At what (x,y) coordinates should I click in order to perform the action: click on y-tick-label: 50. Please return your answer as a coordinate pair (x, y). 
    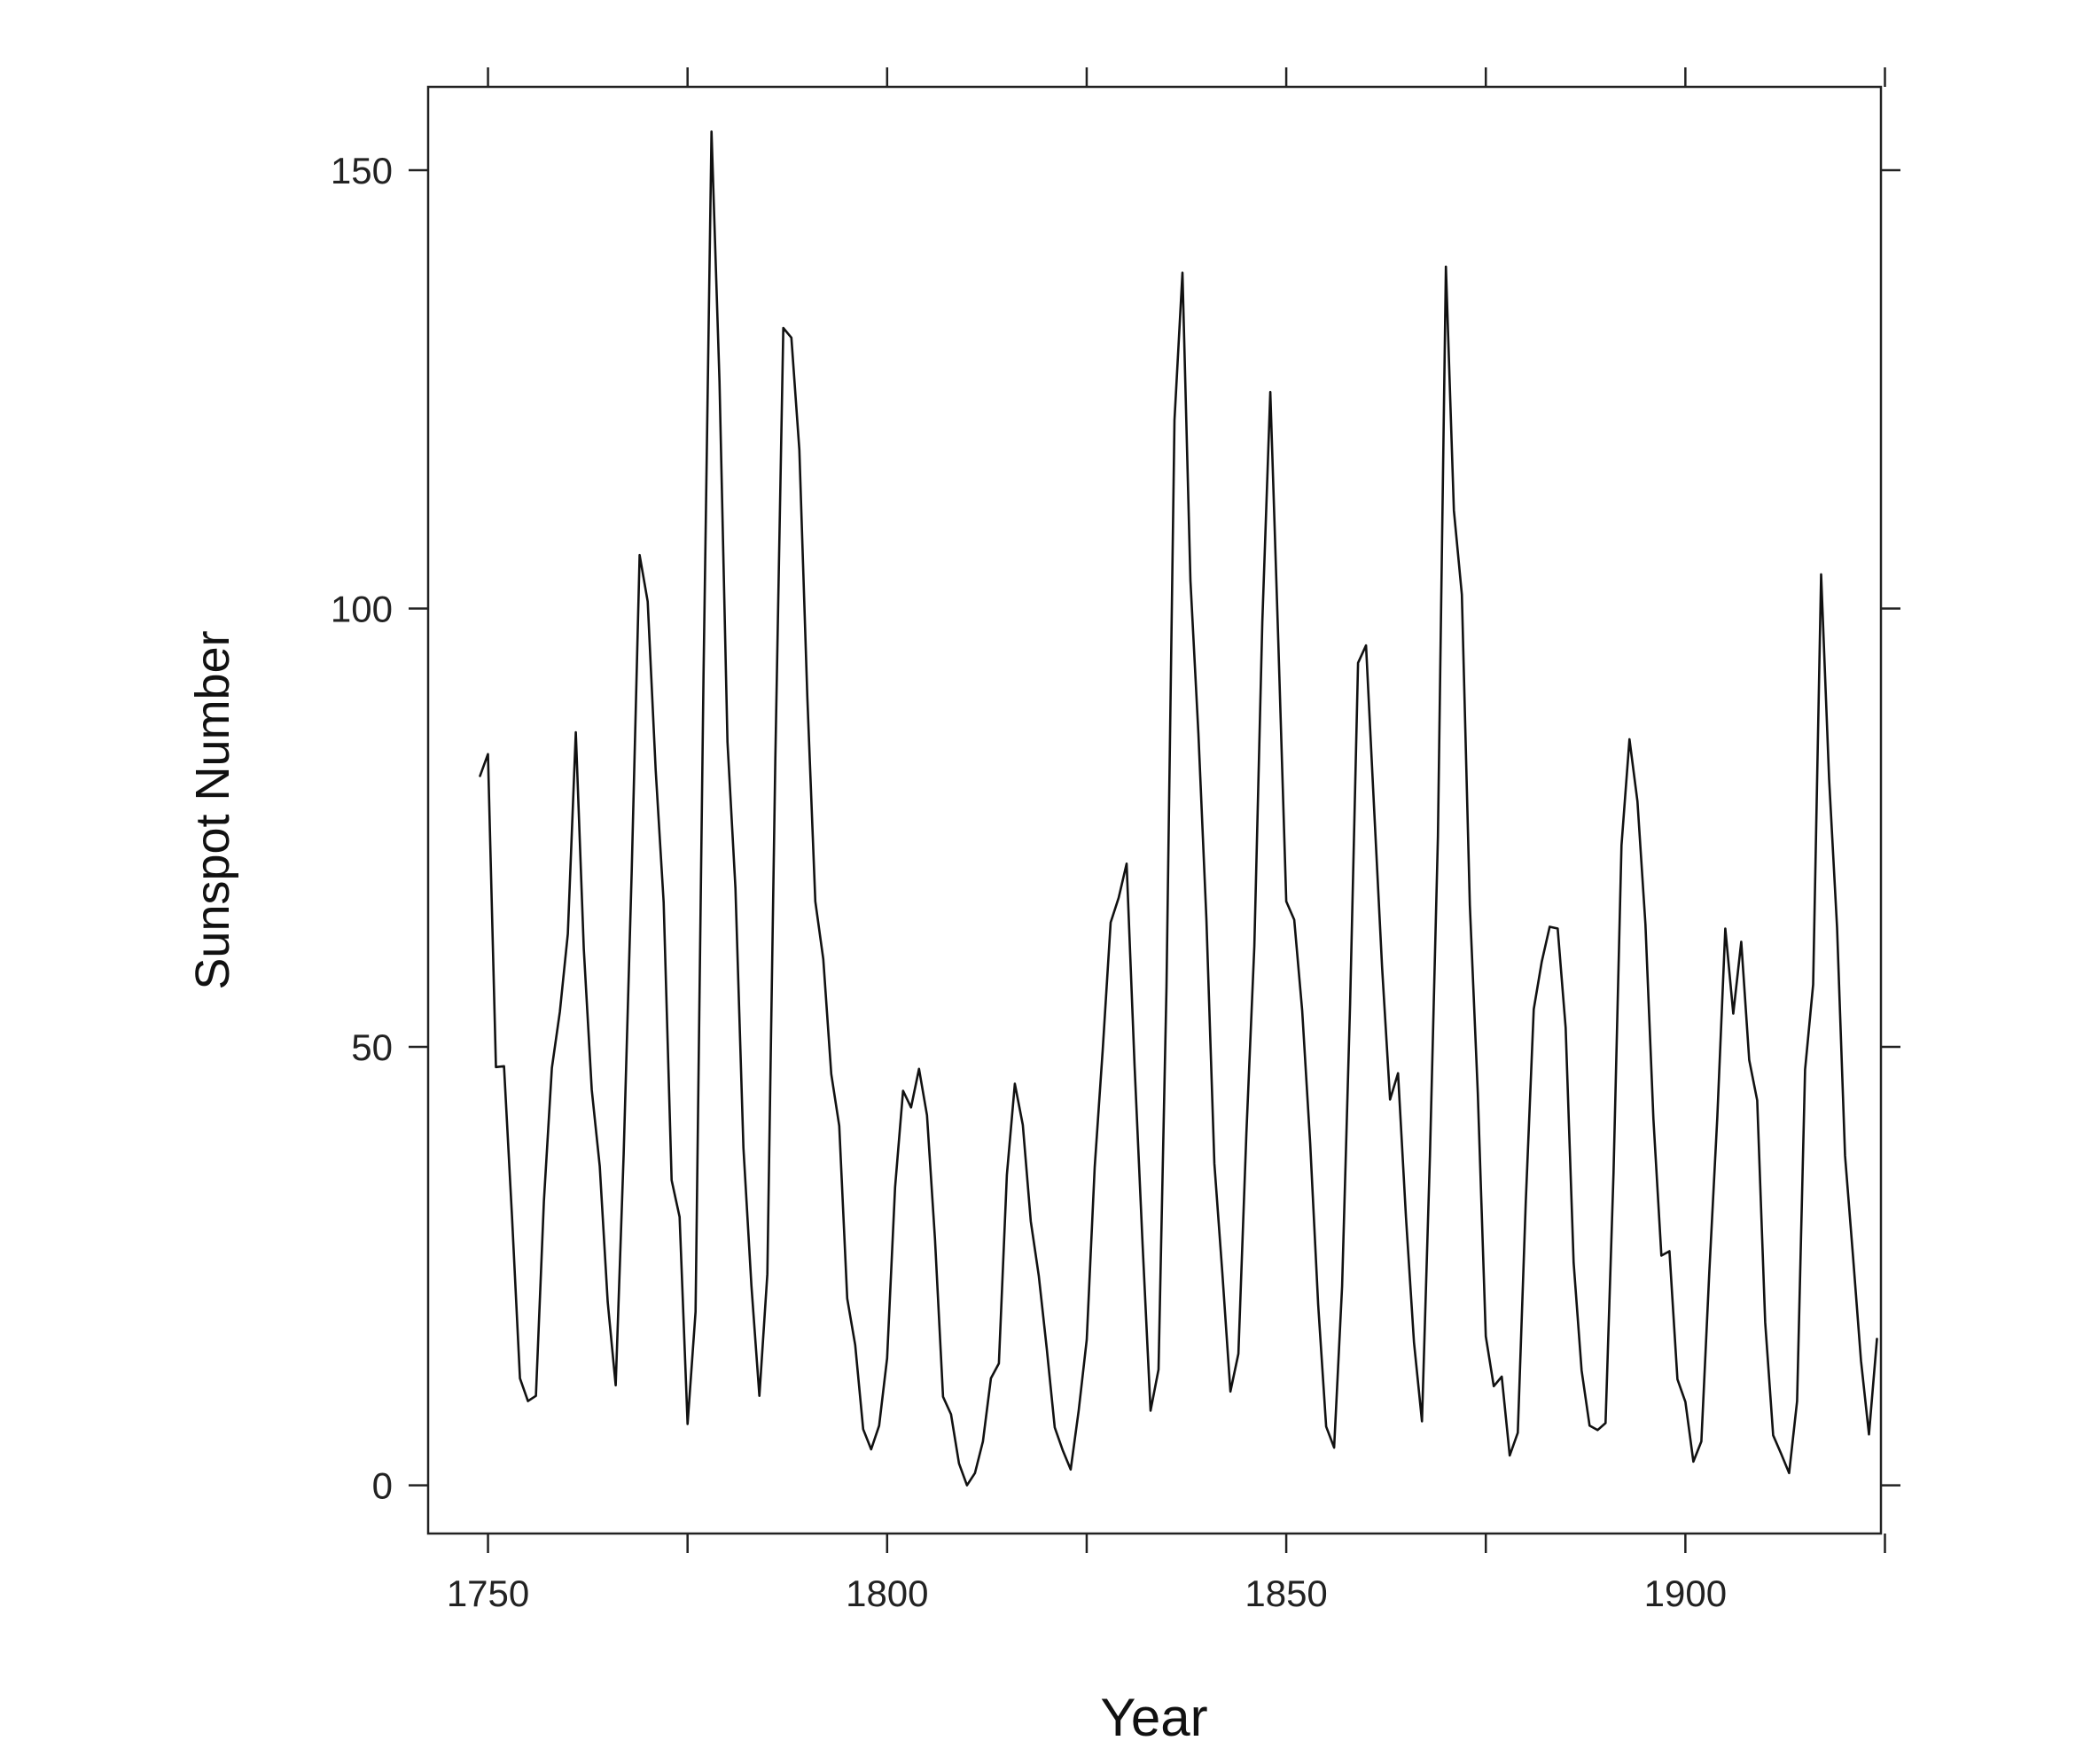
    Looking at the image, I should click on (372, 1047).